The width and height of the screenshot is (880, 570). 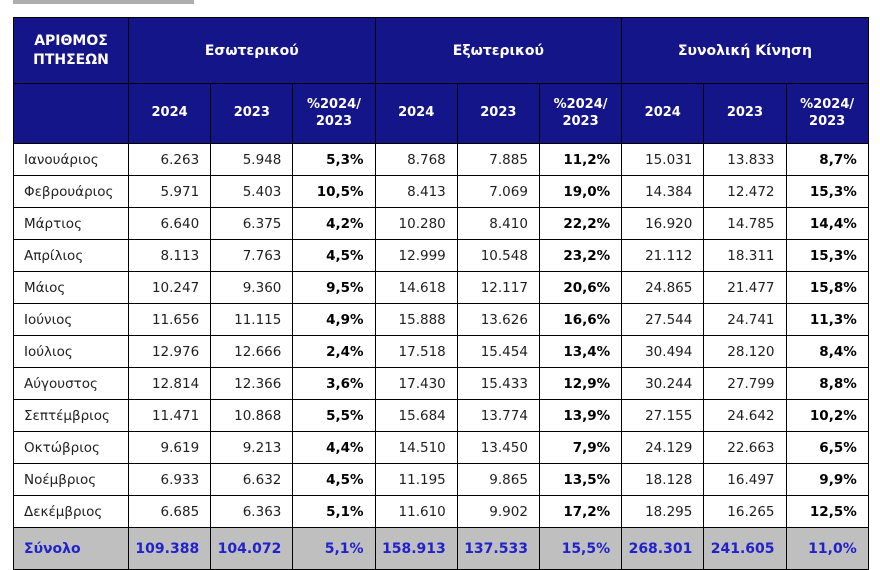 What do you see at coordinates (252, 159) in the screenshot?
I see `value-cell: 5.948` at bounding box center [252, 159].